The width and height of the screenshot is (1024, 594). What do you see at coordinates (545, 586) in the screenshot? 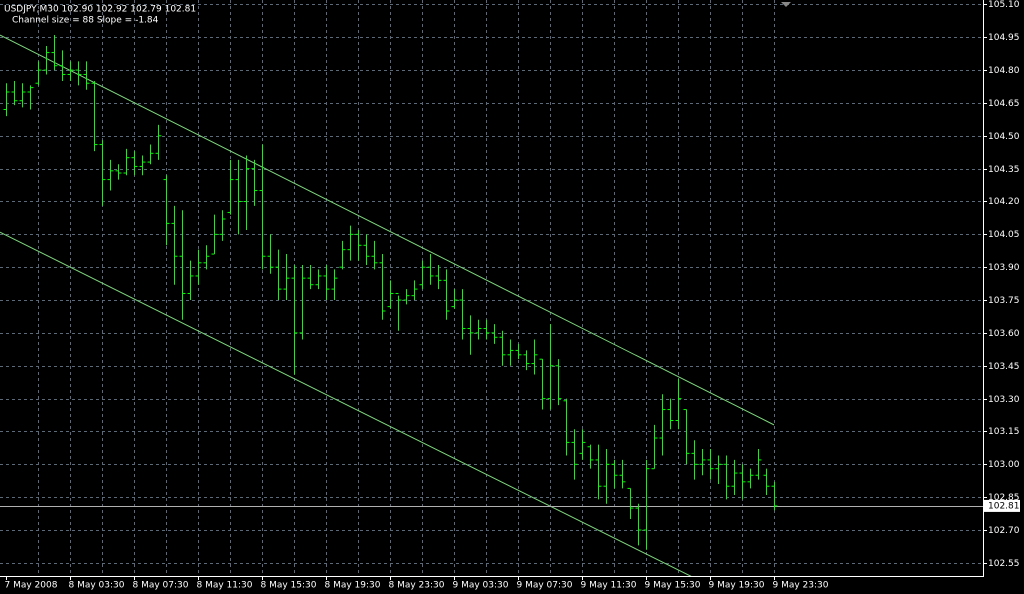
I see `x-tick-label: 9 May 07:30` at bounding box center [545, 586].